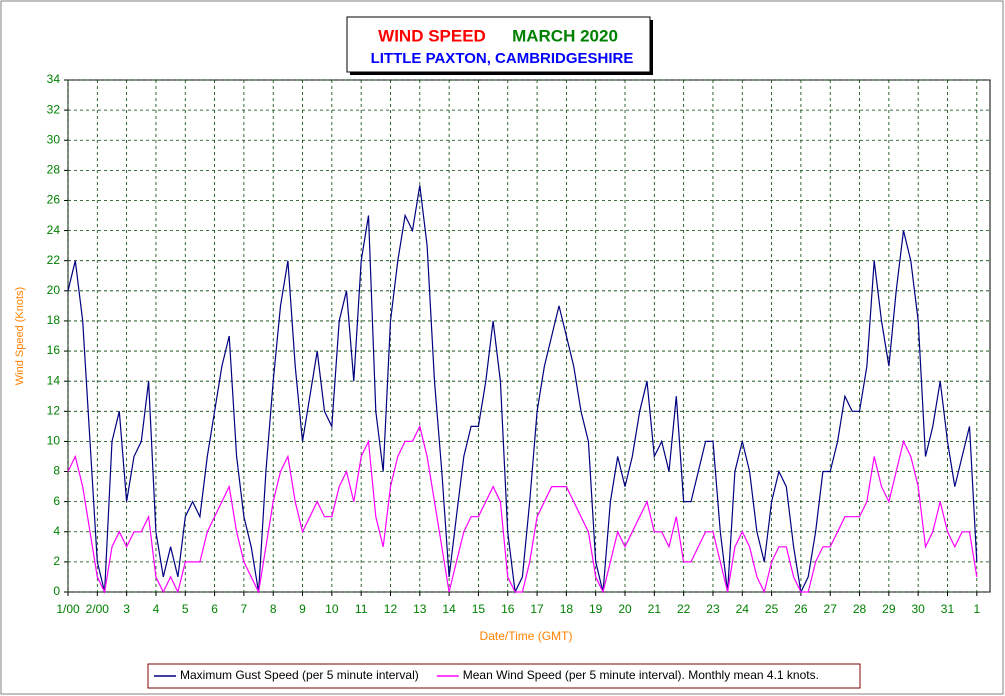  What do you see at coordinates (54, 441) in the screenshot?
I see `y-tick-label: 10` at bounding box center [54, 441].